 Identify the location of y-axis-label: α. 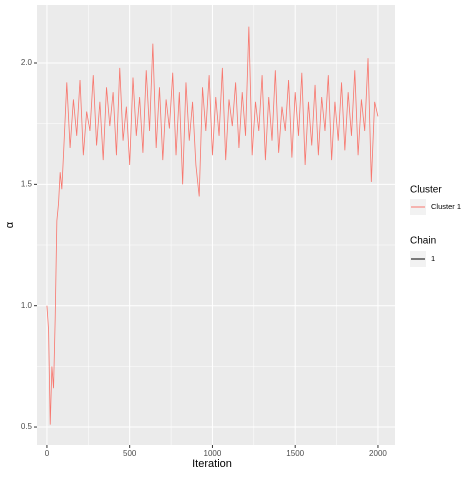
(10, 224).